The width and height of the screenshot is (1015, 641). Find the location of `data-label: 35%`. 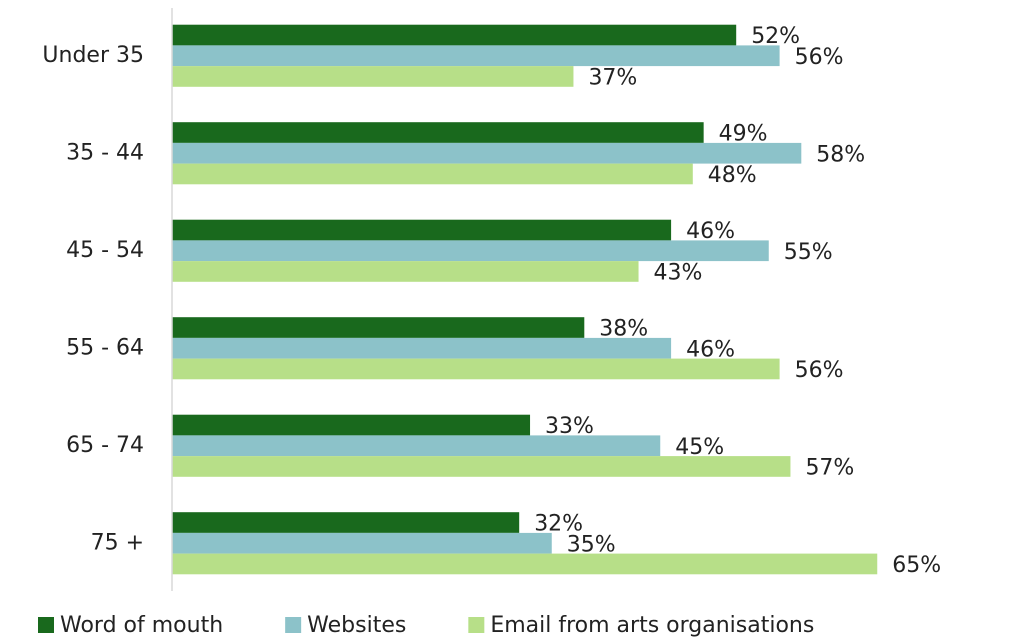

data-label: 35% is located at coordinates (591, 544).